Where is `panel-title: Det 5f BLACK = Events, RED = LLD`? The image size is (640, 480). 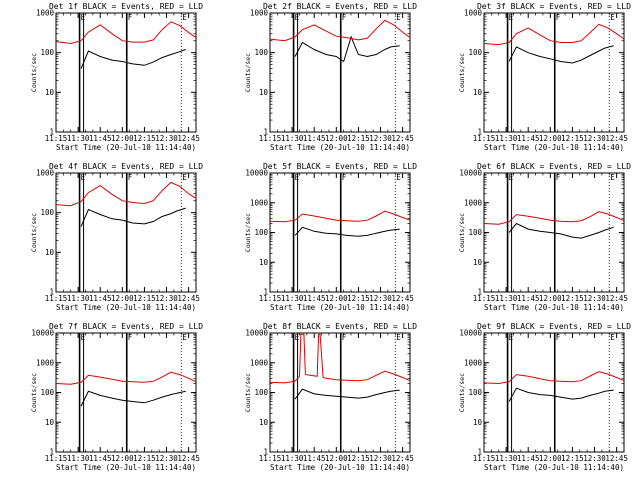
panel-title: Det 5f BLACK = Events, RED = LLD is located at coordinates (340, 166).